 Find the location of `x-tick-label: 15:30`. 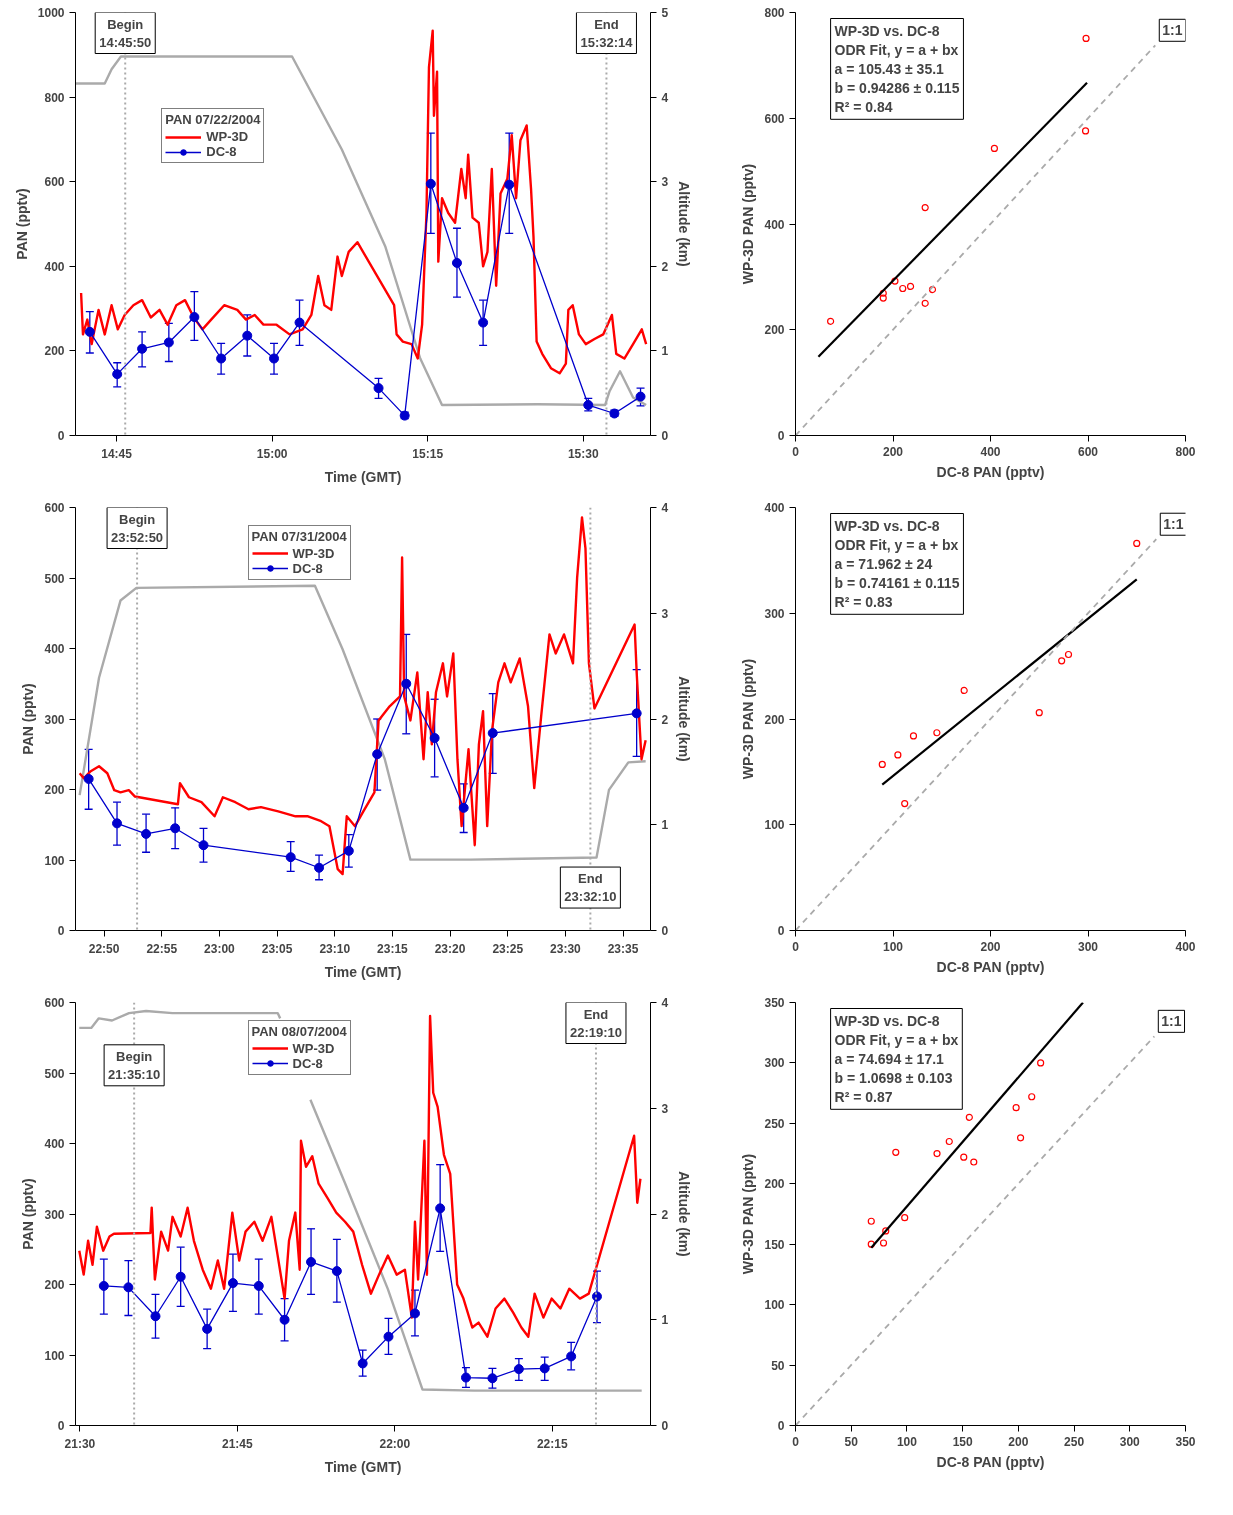

x-tick-label: 15:30 is located at coordinates (583, 453).